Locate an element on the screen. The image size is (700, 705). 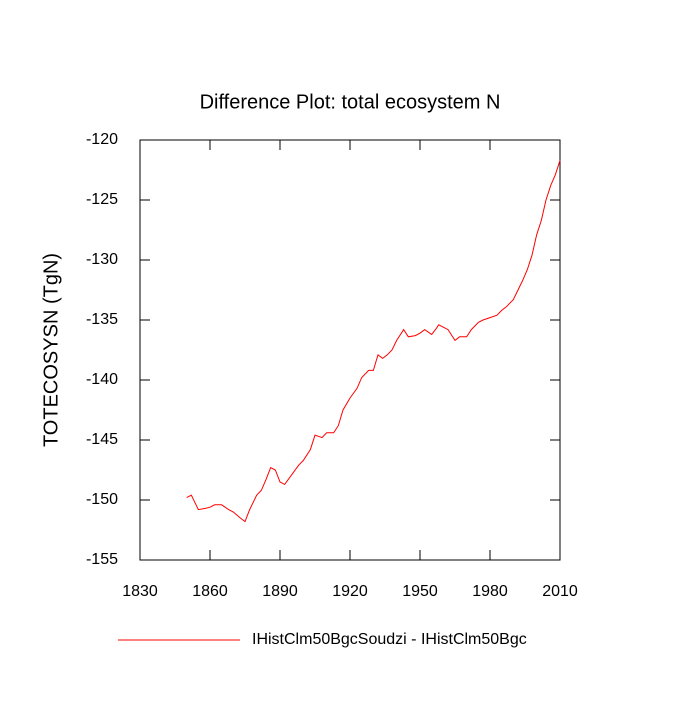
y-tick-label: -155 is located at coordinates (102, 559).